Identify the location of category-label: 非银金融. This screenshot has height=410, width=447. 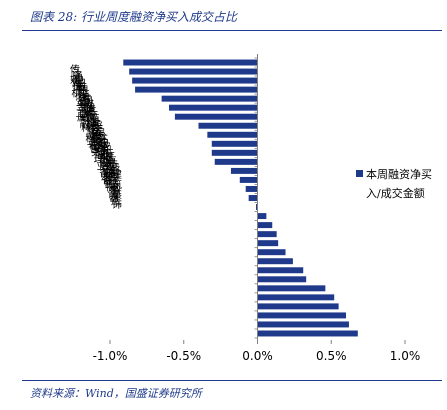
(83, 108).